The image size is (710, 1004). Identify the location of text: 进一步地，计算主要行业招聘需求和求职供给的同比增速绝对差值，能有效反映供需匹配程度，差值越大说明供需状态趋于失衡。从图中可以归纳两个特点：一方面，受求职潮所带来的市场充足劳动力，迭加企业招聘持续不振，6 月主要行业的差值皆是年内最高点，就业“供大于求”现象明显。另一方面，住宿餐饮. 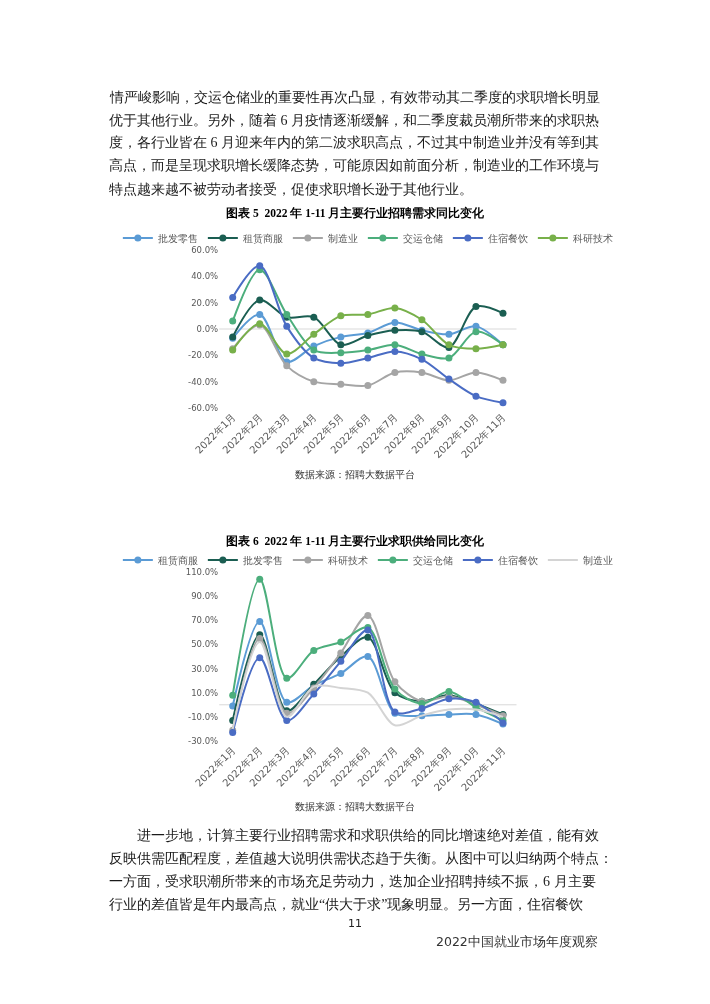
(361, 870).